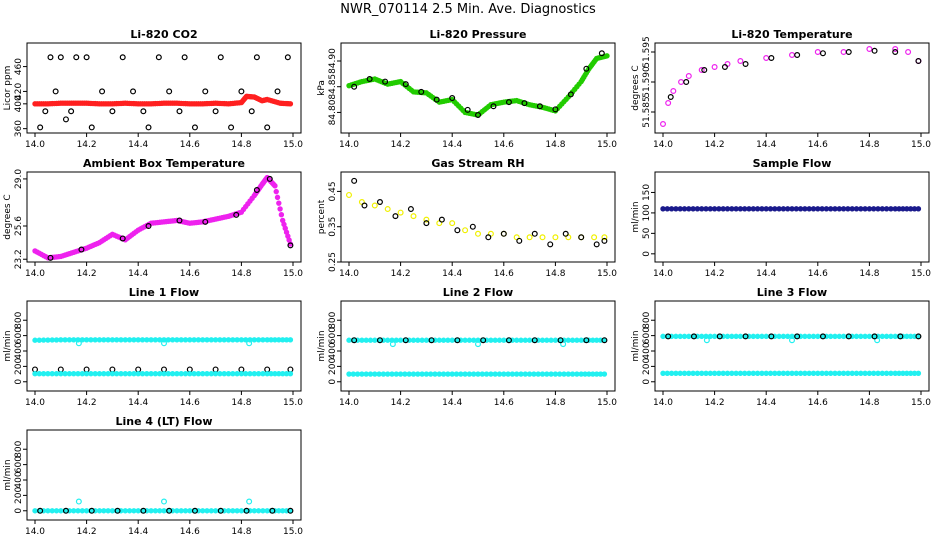 This screenshot has height=540, width=936. I want to click on y-tick-label: 0, so click(647, 254).